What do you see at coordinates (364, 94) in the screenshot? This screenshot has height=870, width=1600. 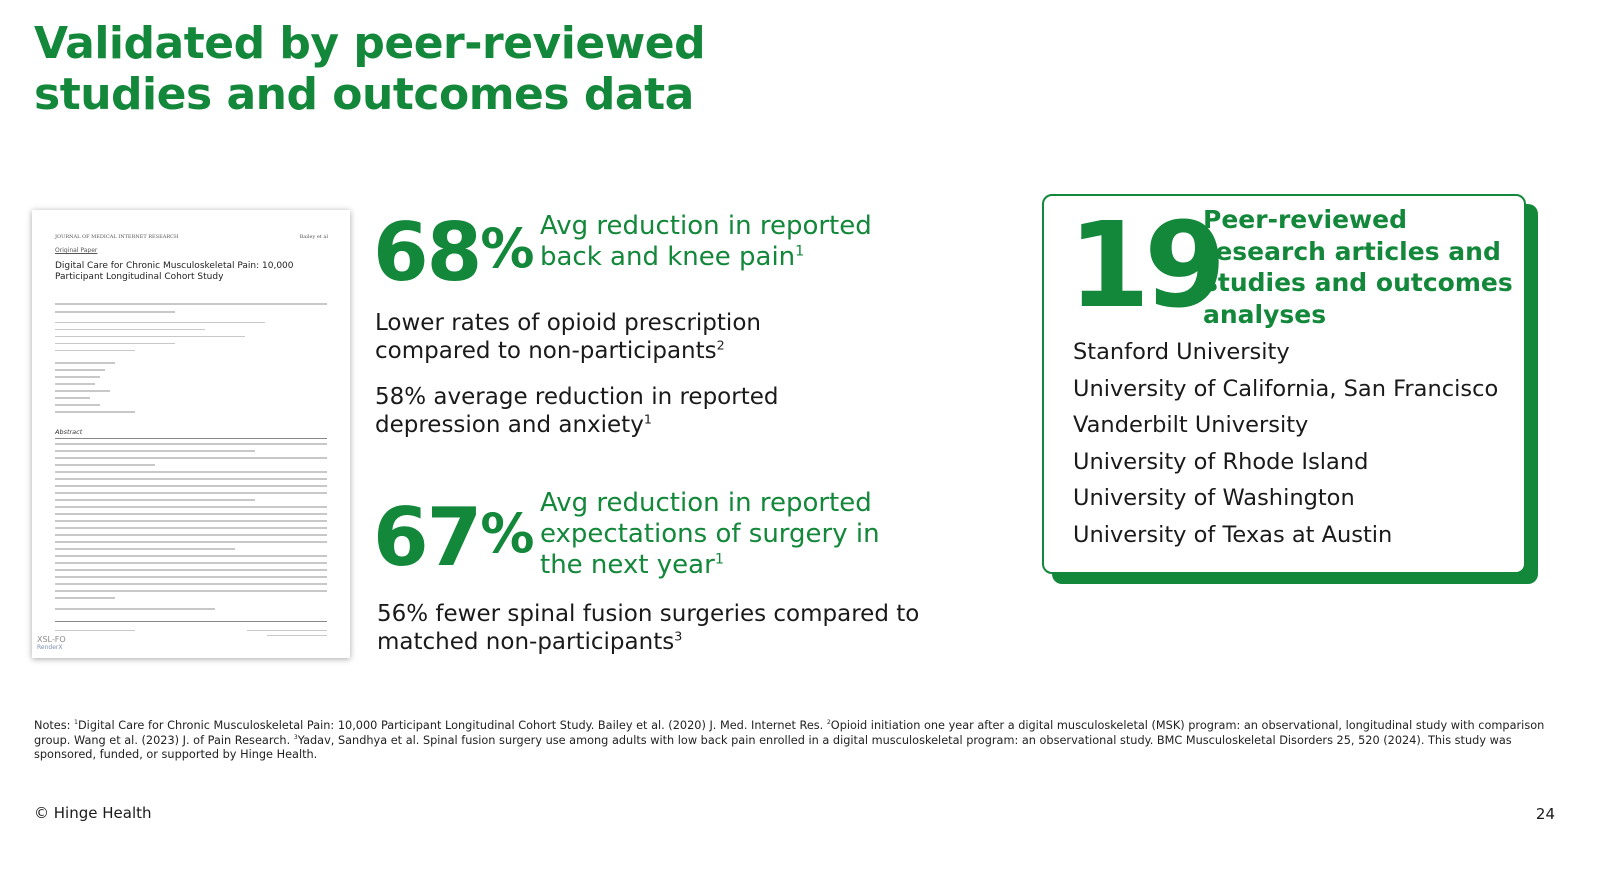 I see `title-line-2: studies and outcomes data` at bounding box center [364, 94].